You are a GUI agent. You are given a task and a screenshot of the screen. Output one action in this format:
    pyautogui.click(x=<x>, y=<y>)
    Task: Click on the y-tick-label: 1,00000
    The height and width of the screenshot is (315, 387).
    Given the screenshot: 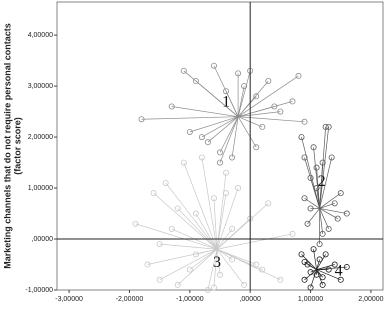 What is the action you would take?
    pyautogui.click(x=40, y=188)
    